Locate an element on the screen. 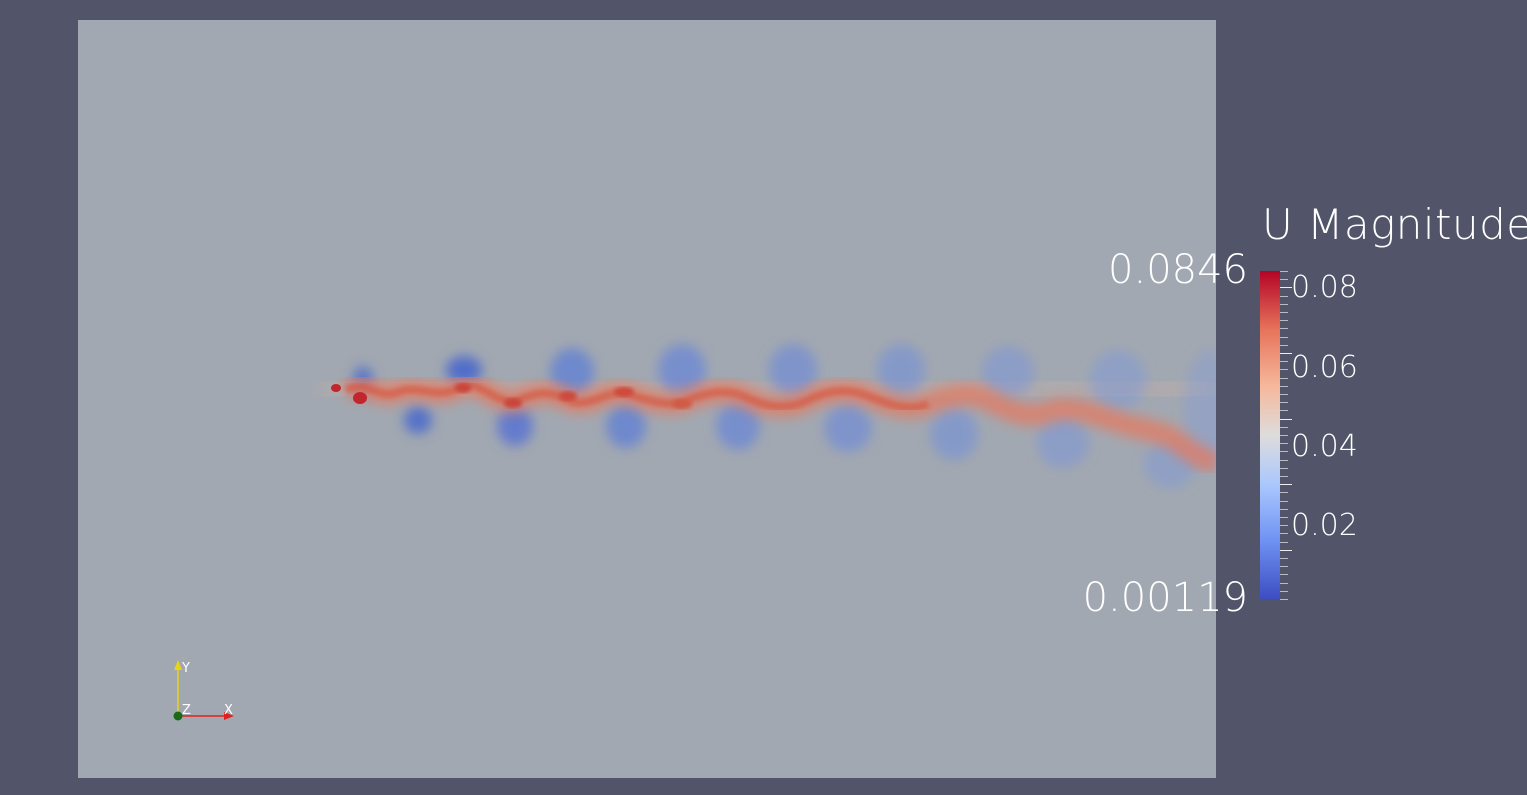 Image resolution: width=1527 pixels, height=795 pixels. legend-min-value: 0.00119 is located at coordinates (1165, 598).